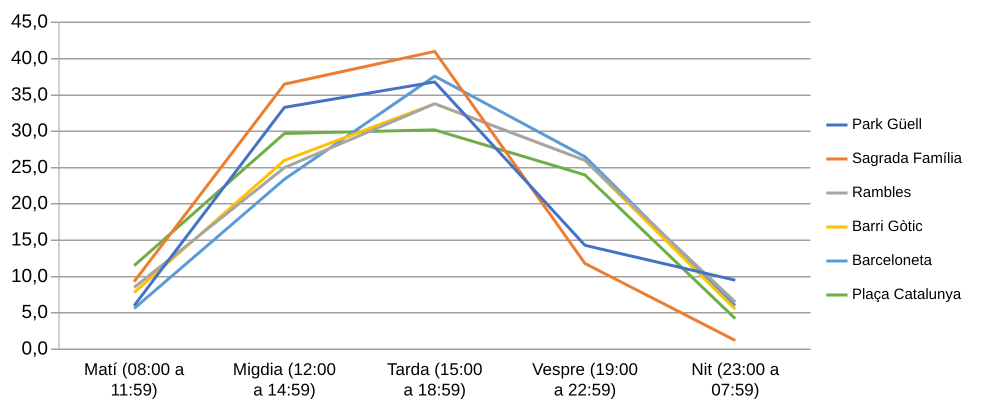 The image size is (986, 412). I want to click on y-tick-label: 15,0, so click(29, 240).